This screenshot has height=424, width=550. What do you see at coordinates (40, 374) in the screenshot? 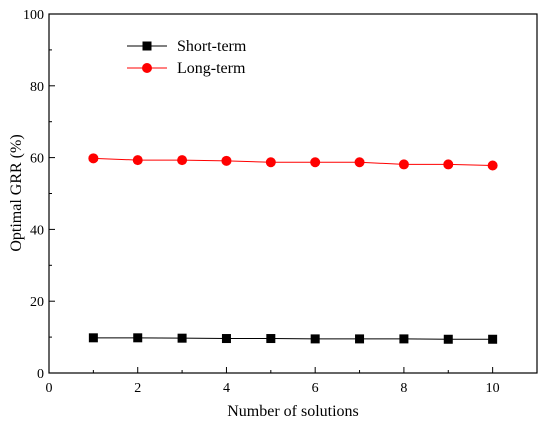
I see `y-tick-label: 0` at bounding box center [40, 374].